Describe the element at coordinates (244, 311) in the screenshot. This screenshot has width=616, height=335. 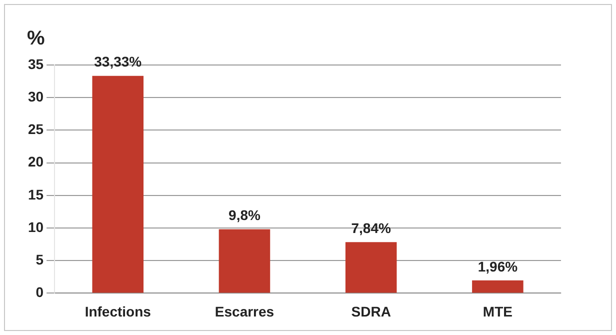
I see `x-tick-label: Escarres` at that location.